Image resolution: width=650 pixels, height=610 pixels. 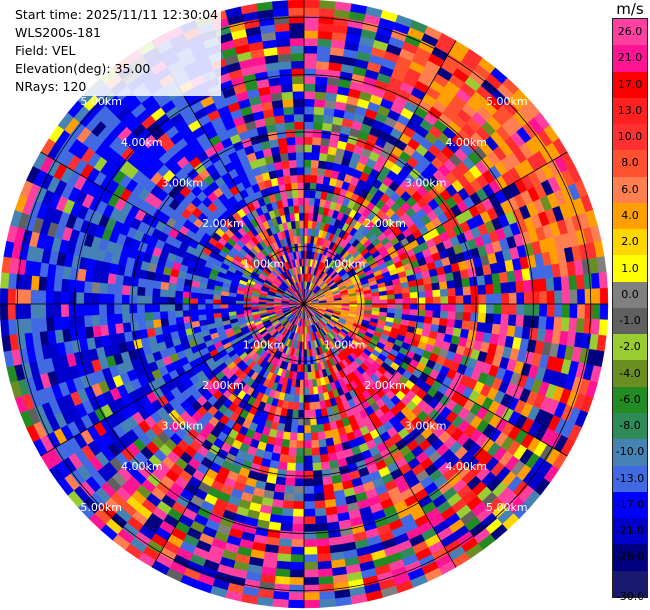 I want to click on range-ring-label: 1.00km, so click(x=264, y=263).